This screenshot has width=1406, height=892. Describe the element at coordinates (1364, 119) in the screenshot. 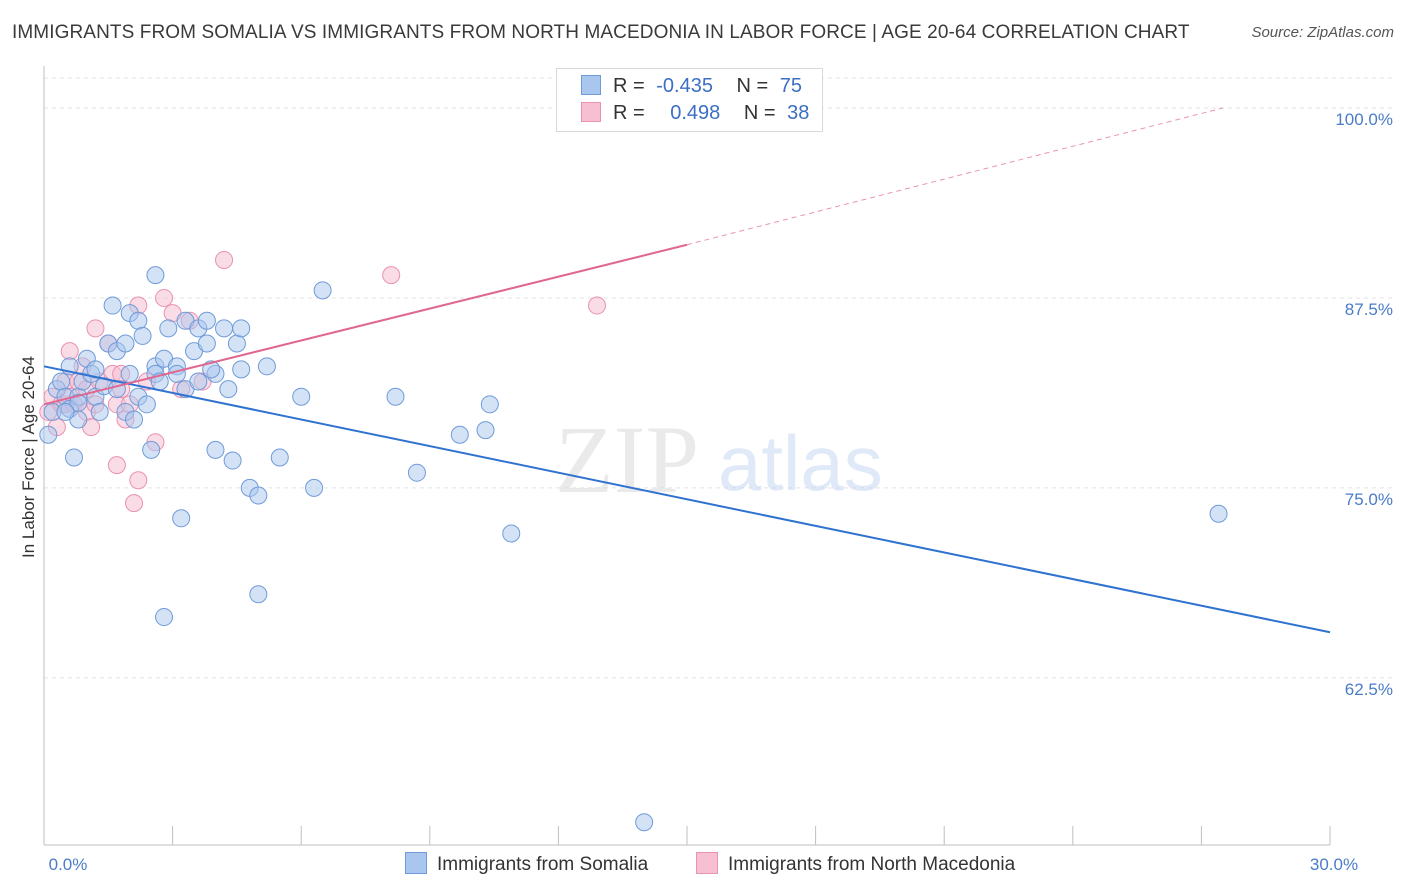

I see `y-tick-label: 100.0%` at that location.